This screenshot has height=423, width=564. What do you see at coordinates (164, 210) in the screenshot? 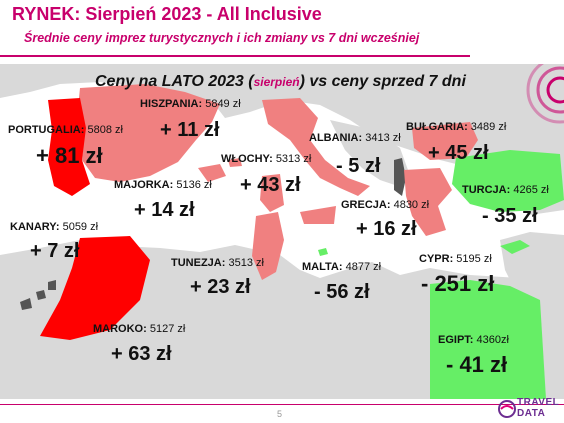
I see `change-majorka: + 14 zł` at bounding box center [164, 210].